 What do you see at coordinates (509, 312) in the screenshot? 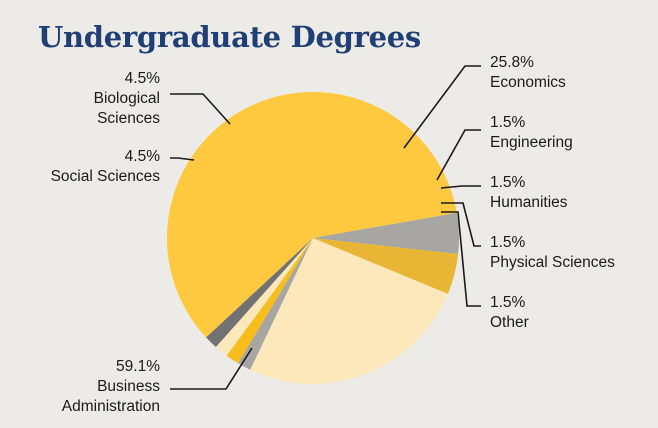
I see `slice-label-other: 1.5% Other` at bounding box center [509, 312].